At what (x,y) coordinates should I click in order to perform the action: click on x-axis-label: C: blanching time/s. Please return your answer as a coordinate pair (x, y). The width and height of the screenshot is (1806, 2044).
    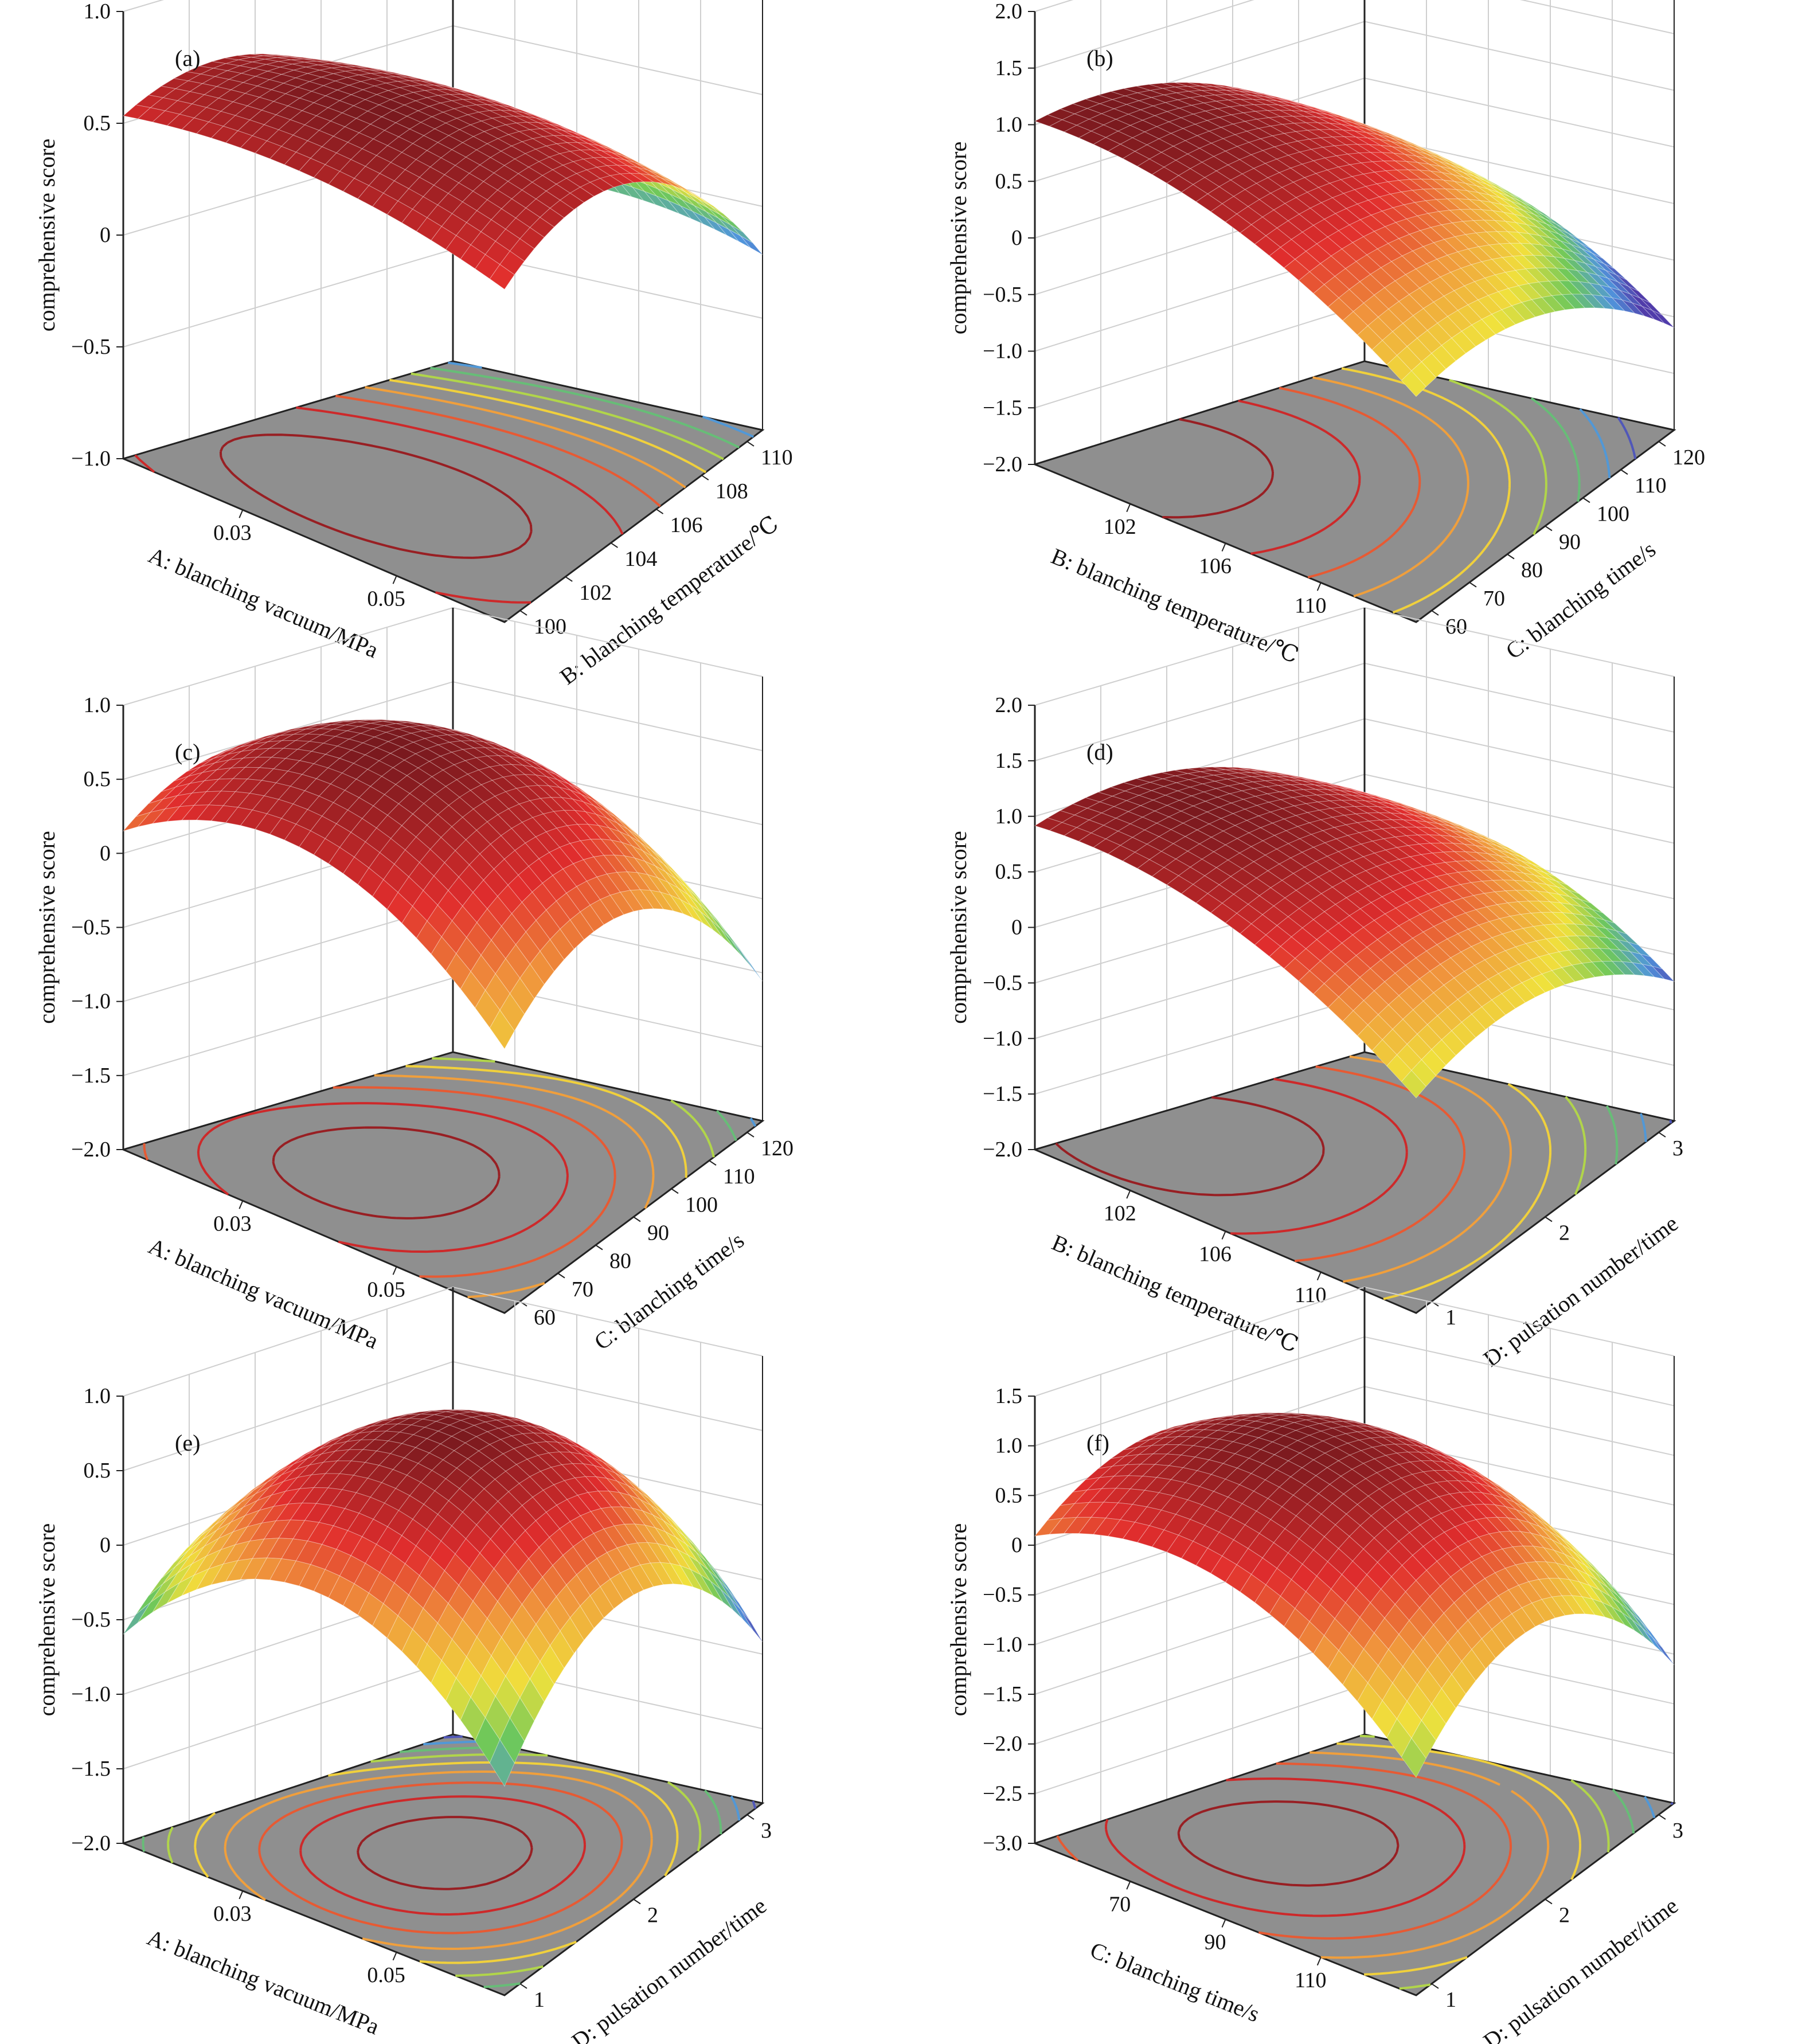
    Looking at the image, I should click on (1174, 1982).